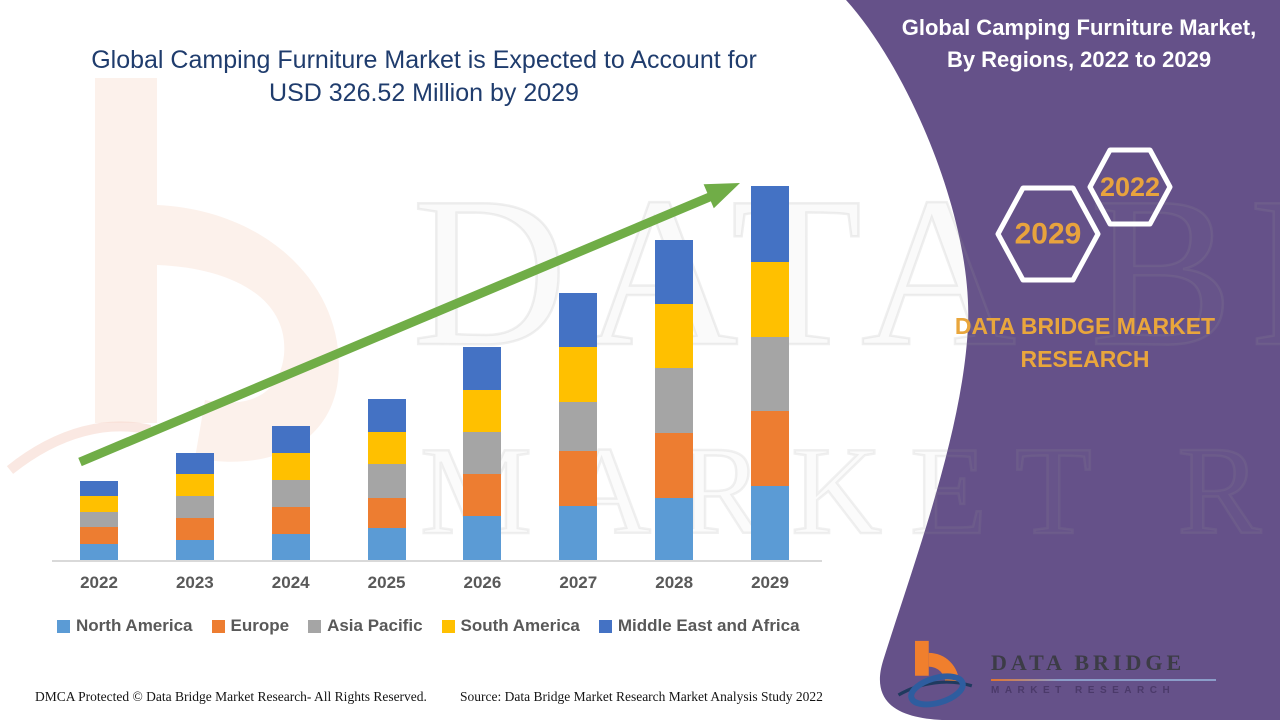 The image size is (1280, 720). I want to click on x-axis-label: 2022, so click(99, 582).